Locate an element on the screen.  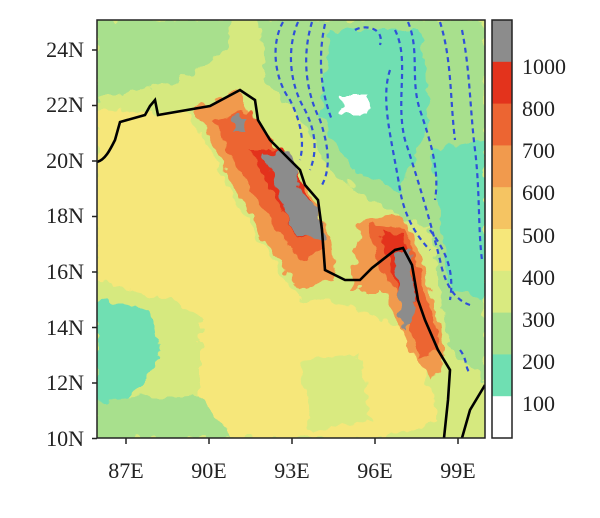
y-tick-label: 12N is located at coordinates (65, 382).